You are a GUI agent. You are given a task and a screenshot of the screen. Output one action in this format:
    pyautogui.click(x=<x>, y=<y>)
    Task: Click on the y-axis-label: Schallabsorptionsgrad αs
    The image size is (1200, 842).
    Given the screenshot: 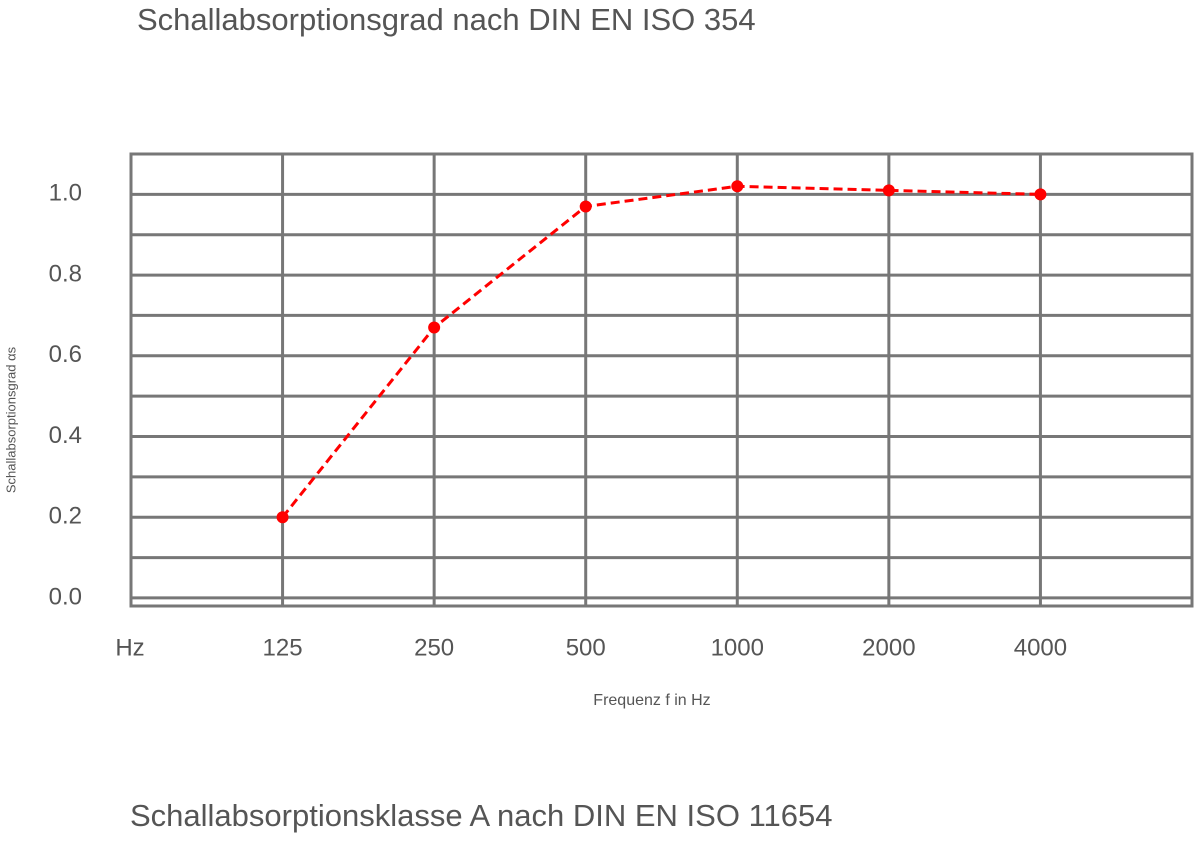 What is the action you would take?
    pyautogui.click(x=10, y=419)
    